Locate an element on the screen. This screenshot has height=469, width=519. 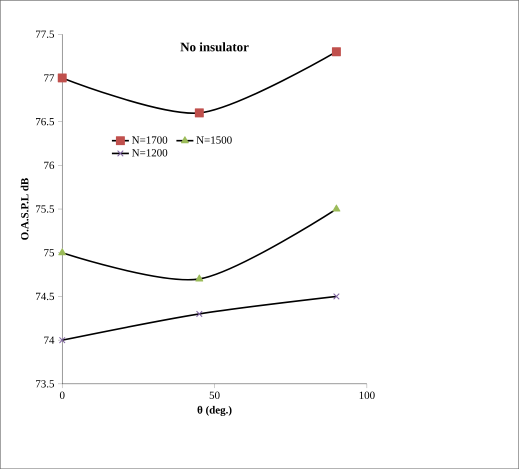
x-tick-label: 0 is located at coordinates (62, 395).